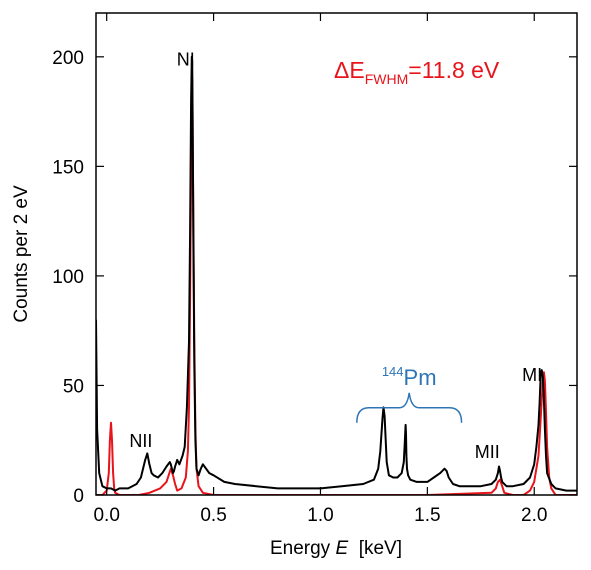 The image size is (591, 570). What do you see at coordinates (454, 70) in the screenshot?
I see `resolution-value: =11.8 eV` at bounding box center [454, 70].